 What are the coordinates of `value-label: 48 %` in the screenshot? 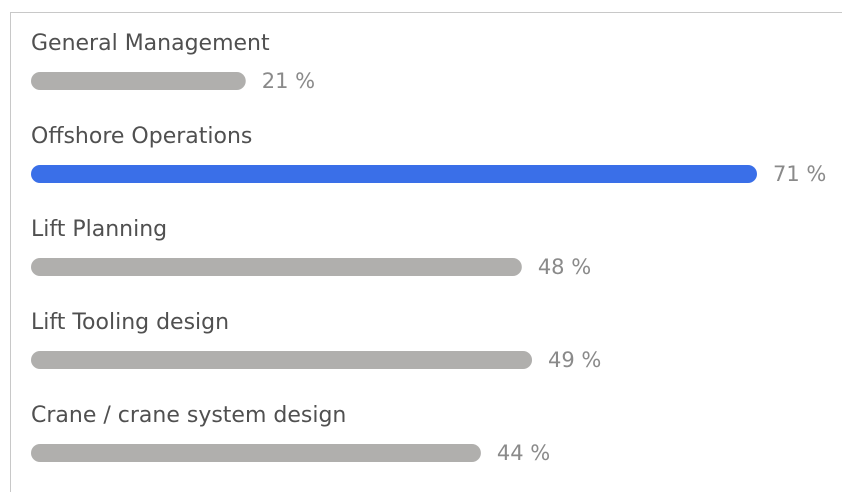 It's located at (564, 267).